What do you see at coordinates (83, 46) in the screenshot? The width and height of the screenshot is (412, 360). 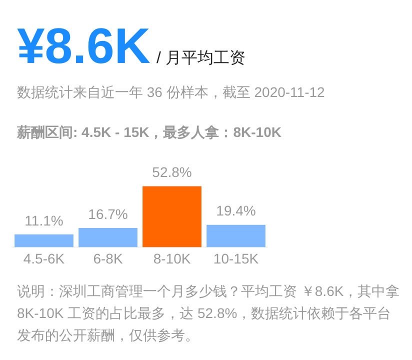 I see `chart-title: ¥8.6K` at bounding box center [83, 46].